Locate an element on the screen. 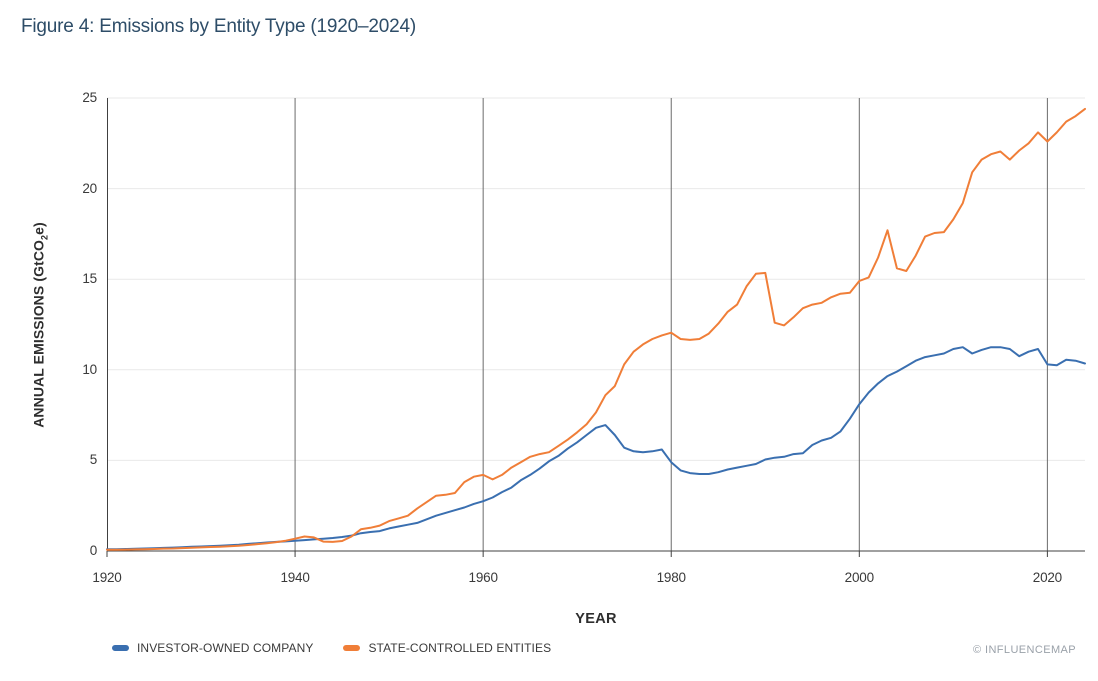  x-axis-title: YEAR is located at coordinates (596, 619).